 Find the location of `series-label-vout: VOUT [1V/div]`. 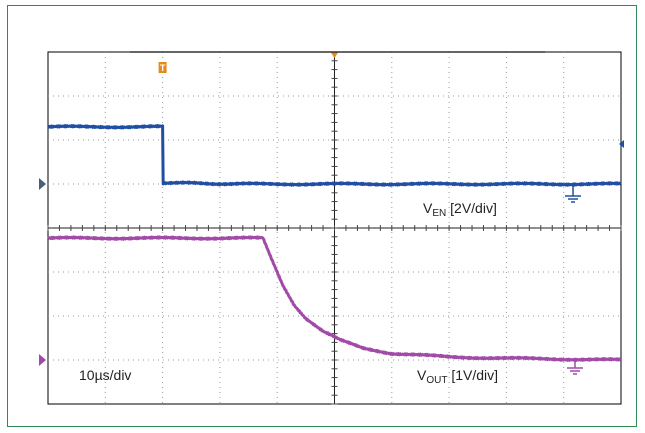

series-label-vout: VOUT [1V/div] is located at coordinates (457, 376).